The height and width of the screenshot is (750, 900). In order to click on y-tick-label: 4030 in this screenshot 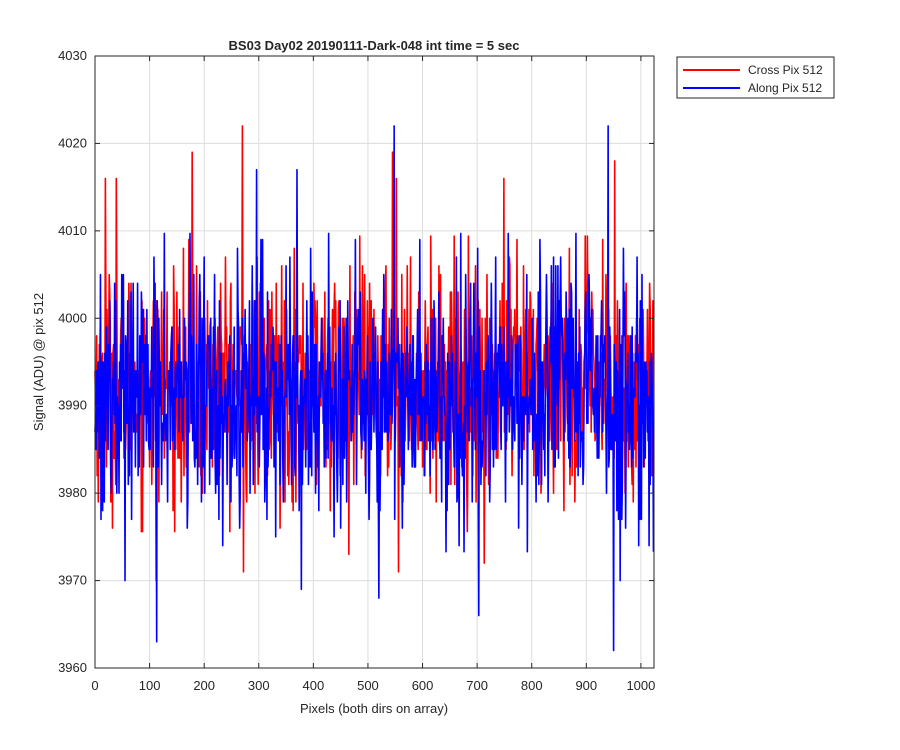, I will do `click(72, 55)`.